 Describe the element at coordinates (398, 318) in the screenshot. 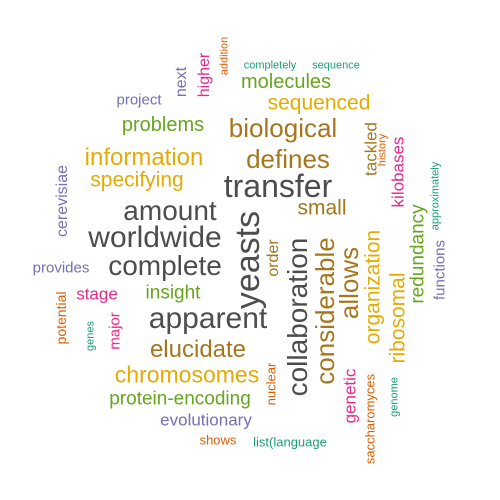

I see `word-ribosomal: ribosomal` at that location.